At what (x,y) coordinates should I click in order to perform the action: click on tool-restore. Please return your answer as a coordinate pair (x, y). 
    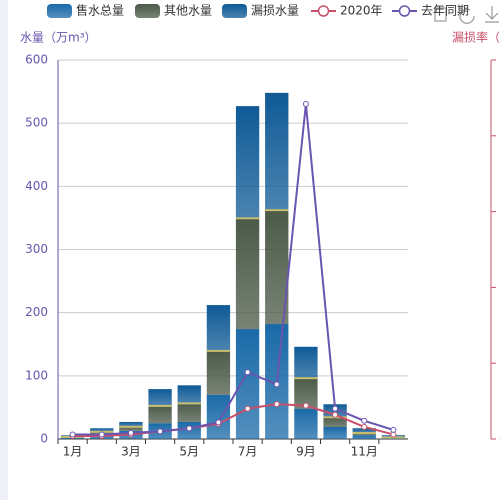
    Looking at the image, I should click on (467, 16).